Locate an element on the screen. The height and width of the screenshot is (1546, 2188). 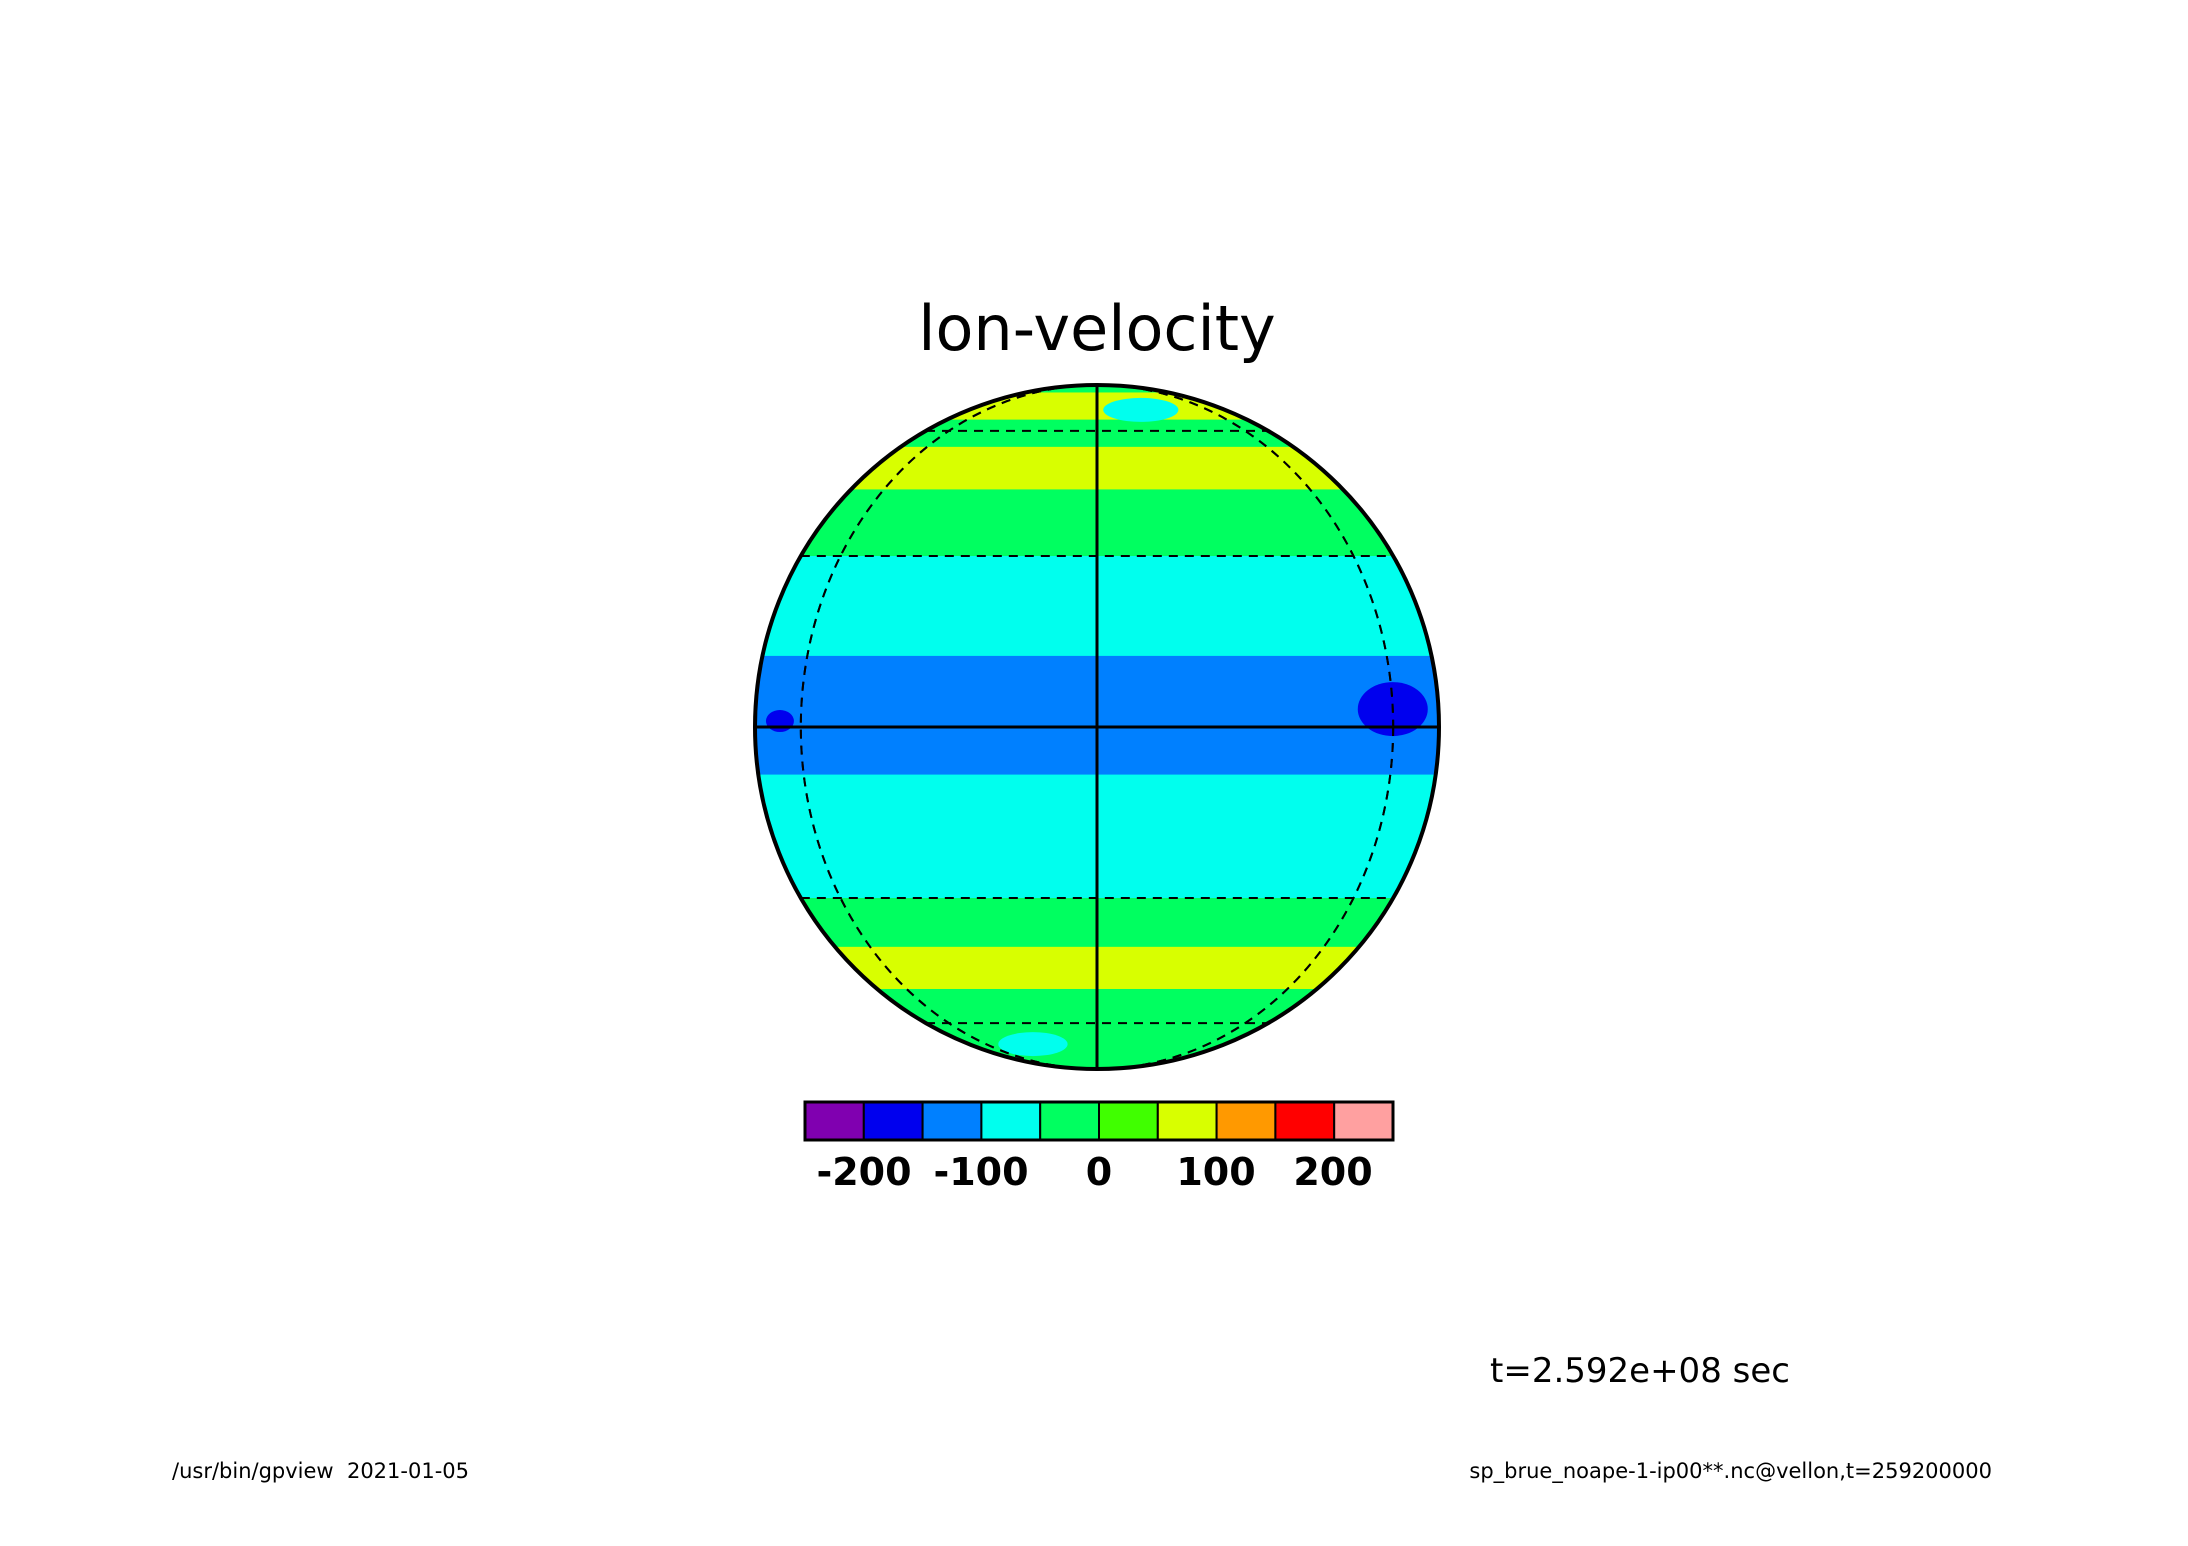
colorbar-labels: -200 -100 0 100 200 is located at coordinates (1094, 1172).